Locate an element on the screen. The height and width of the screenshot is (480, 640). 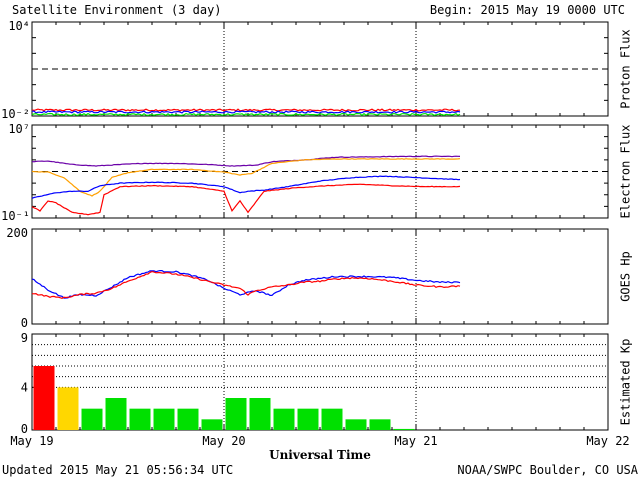
proton-flux-ylabel: Proton Flux is located at coordinates (626, 68).